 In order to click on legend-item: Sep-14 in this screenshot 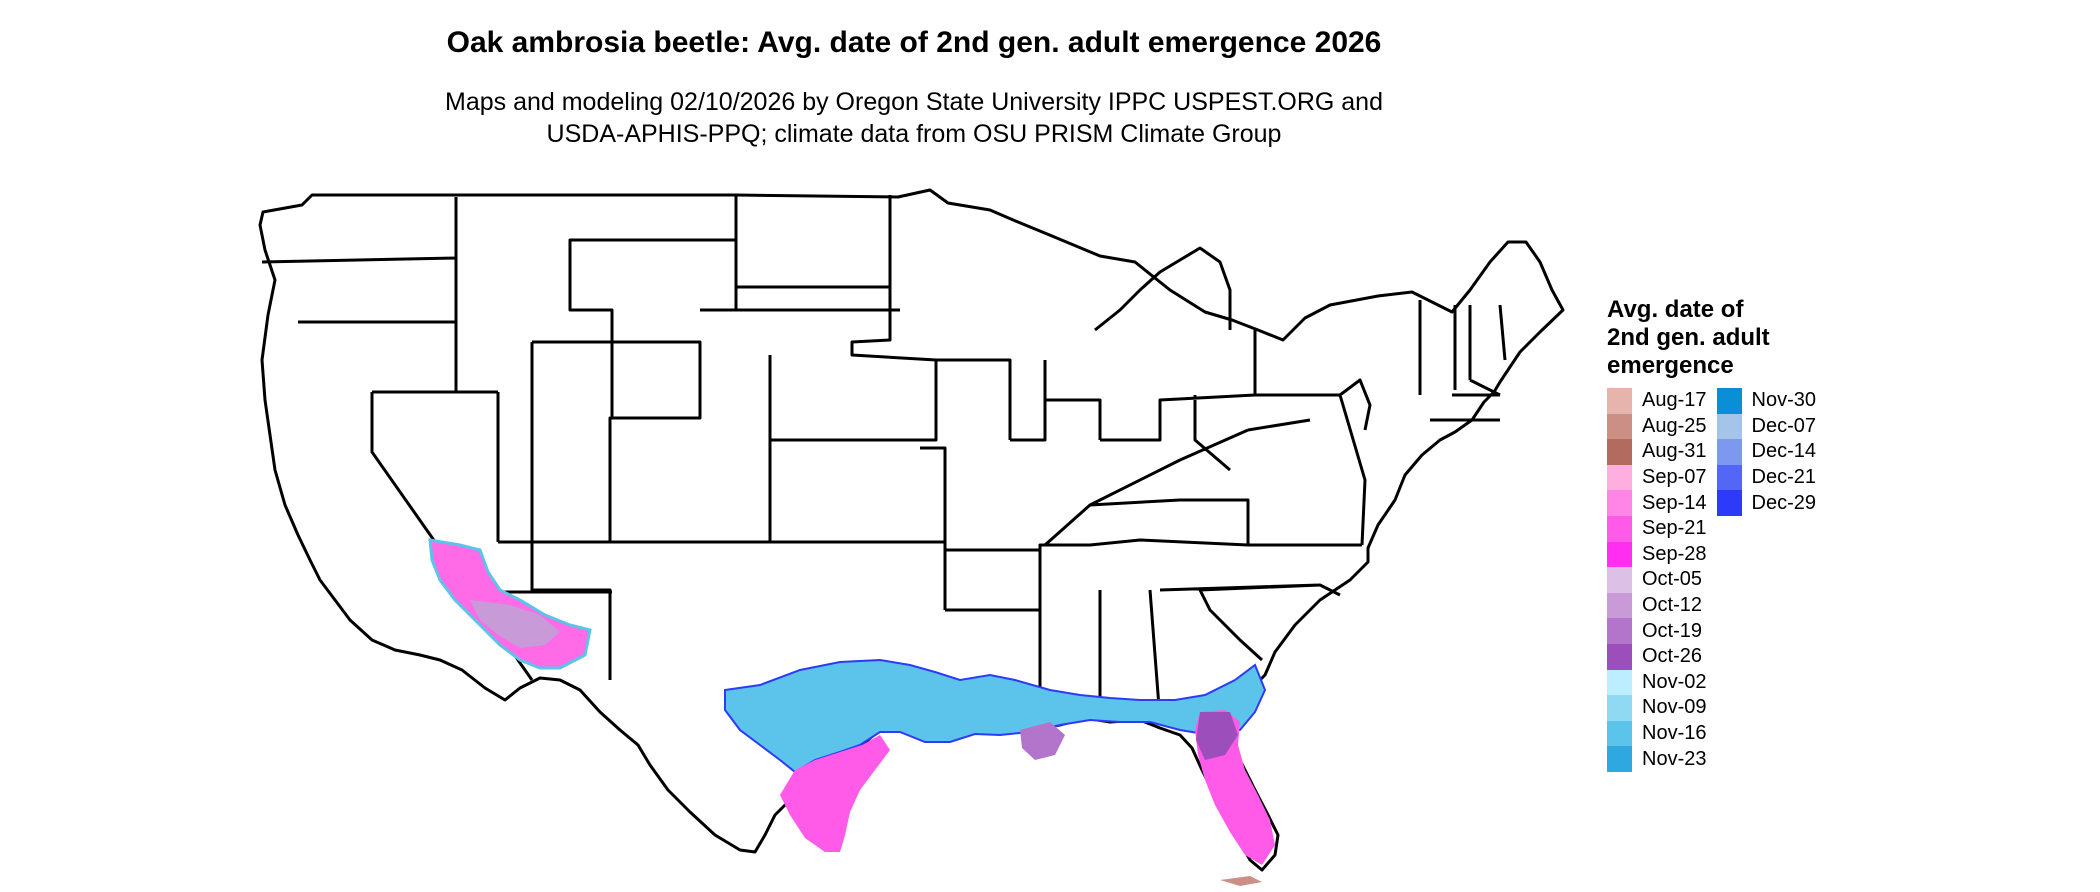, I will do `click(1657, 503)`.